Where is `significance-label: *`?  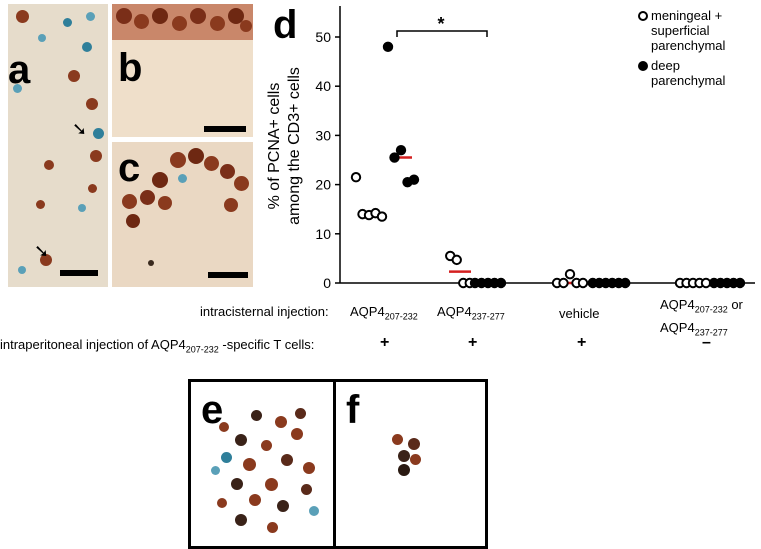
significance-label: * is located at coordinates (440, 24).